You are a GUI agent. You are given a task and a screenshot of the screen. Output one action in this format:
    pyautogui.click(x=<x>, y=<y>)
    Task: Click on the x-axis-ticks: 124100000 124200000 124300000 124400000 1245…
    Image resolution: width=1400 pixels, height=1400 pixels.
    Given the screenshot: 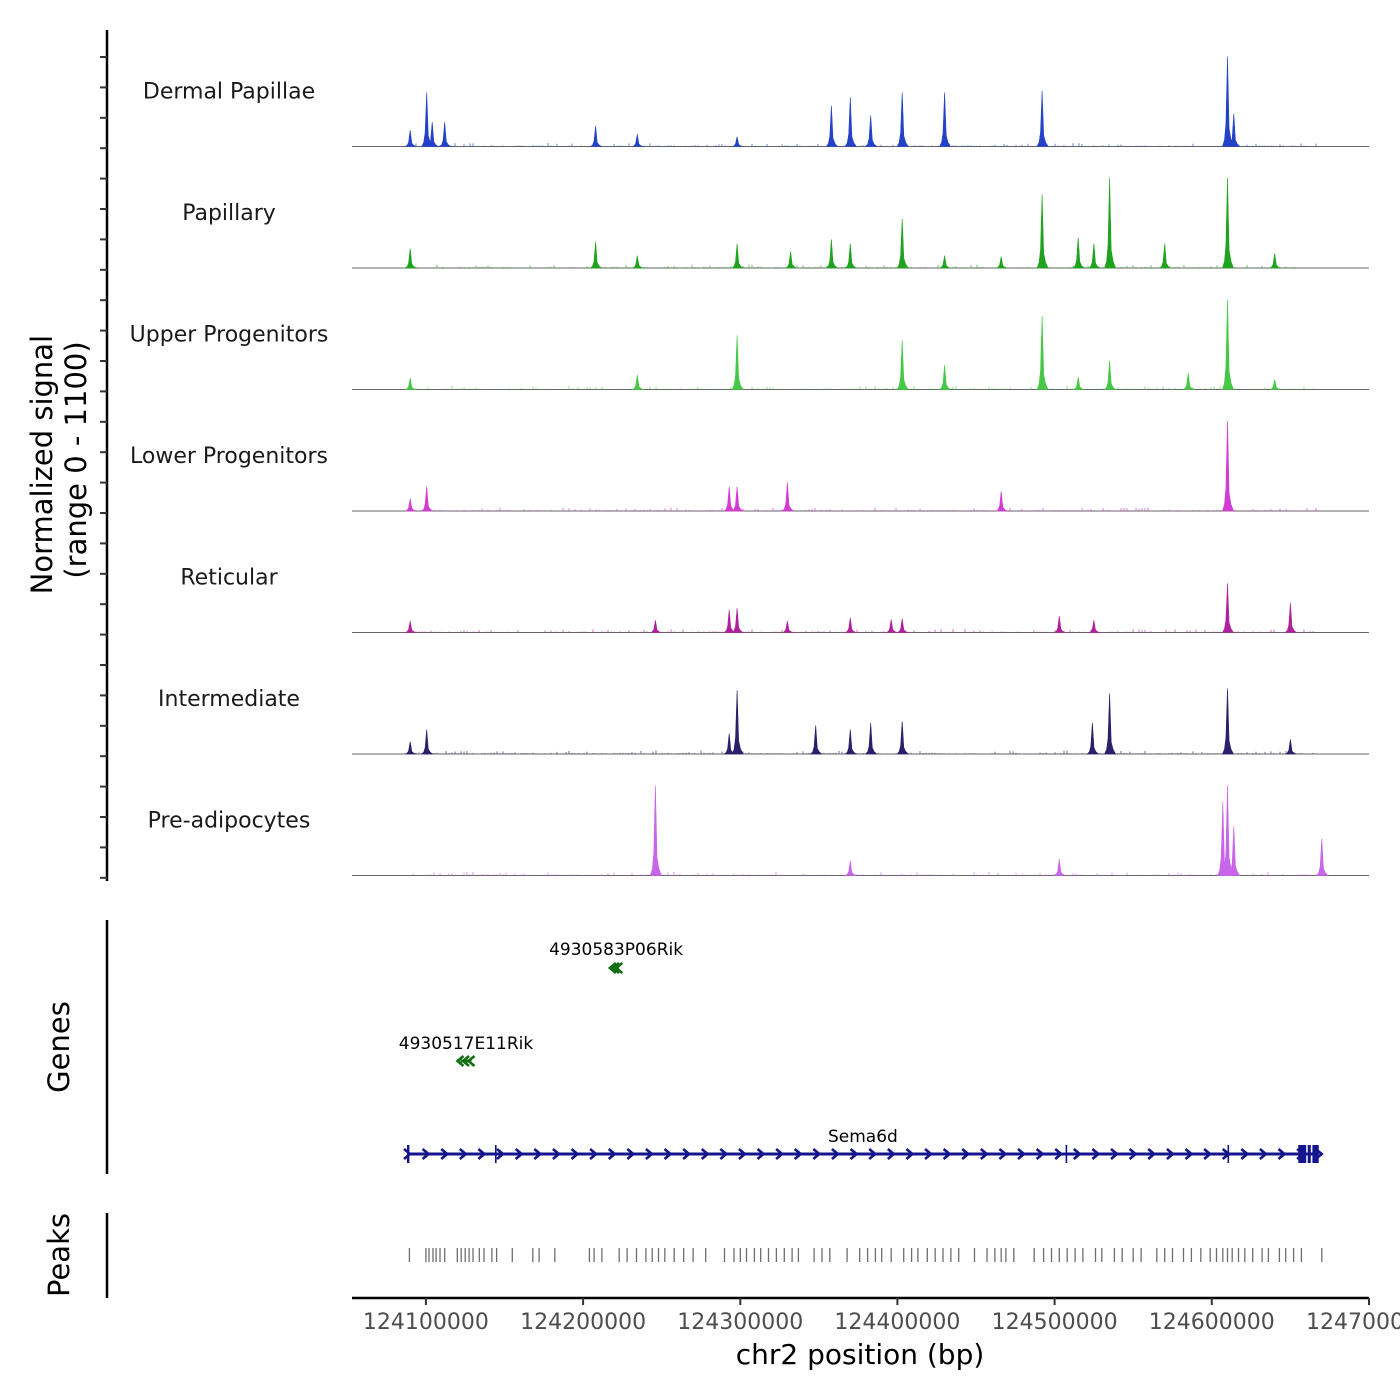 What is the action you would take?
    pyautogui.click(x=881, y=1316)
    